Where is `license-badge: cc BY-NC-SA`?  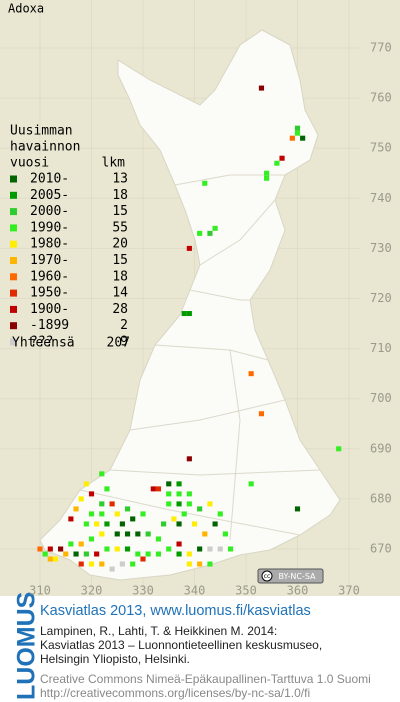
license-badge: cc BY-NC-SA is located at coordinates (290, 576).